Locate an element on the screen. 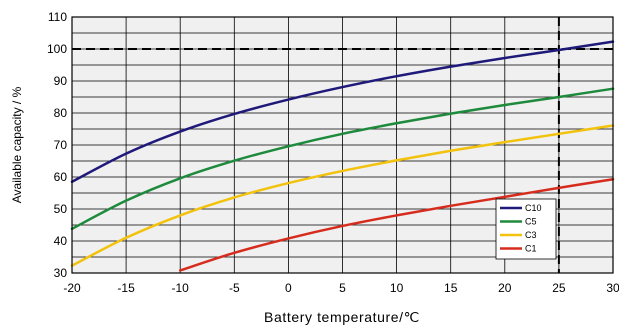 The image size is (619, 329). y-tick-labels: 30 40 50 60 70 80 90 100 110 is located at coordinates (57, 145).